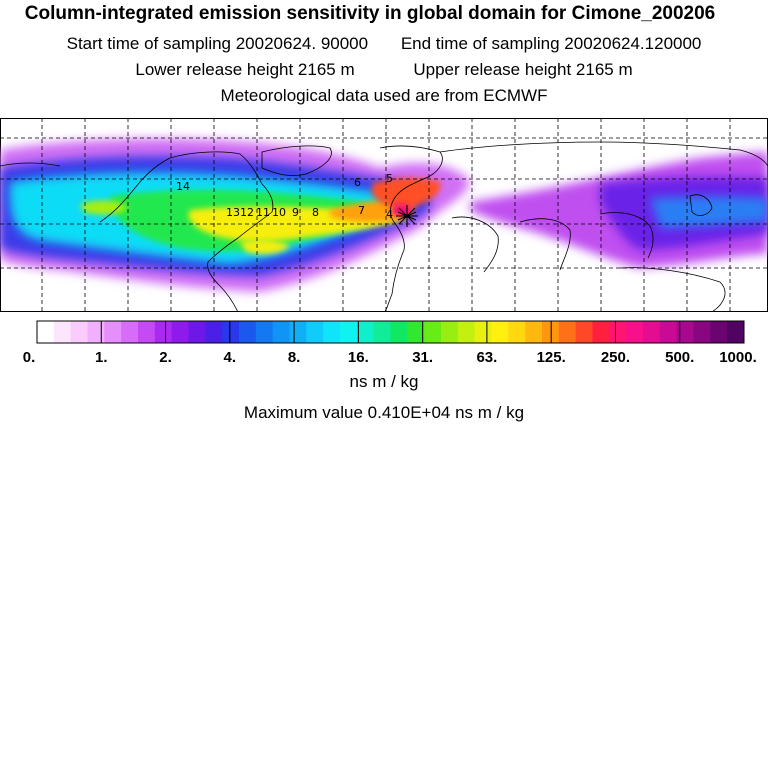  I want to click on start-time: Start time of sampling 20020624. 90000, so click(217, 43).